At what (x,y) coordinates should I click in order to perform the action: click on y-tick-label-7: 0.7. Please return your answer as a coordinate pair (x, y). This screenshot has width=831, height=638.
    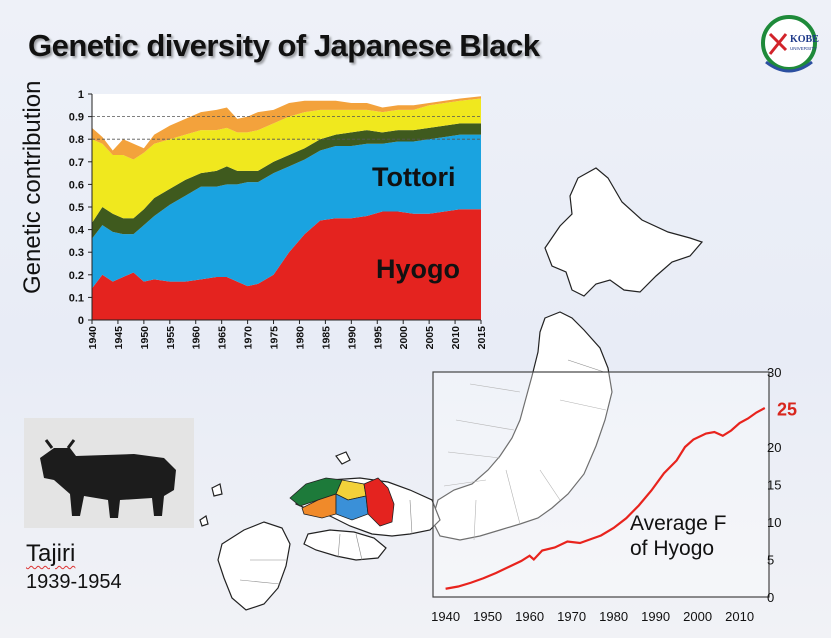
    Looking at the image, I should click on (76, 163).